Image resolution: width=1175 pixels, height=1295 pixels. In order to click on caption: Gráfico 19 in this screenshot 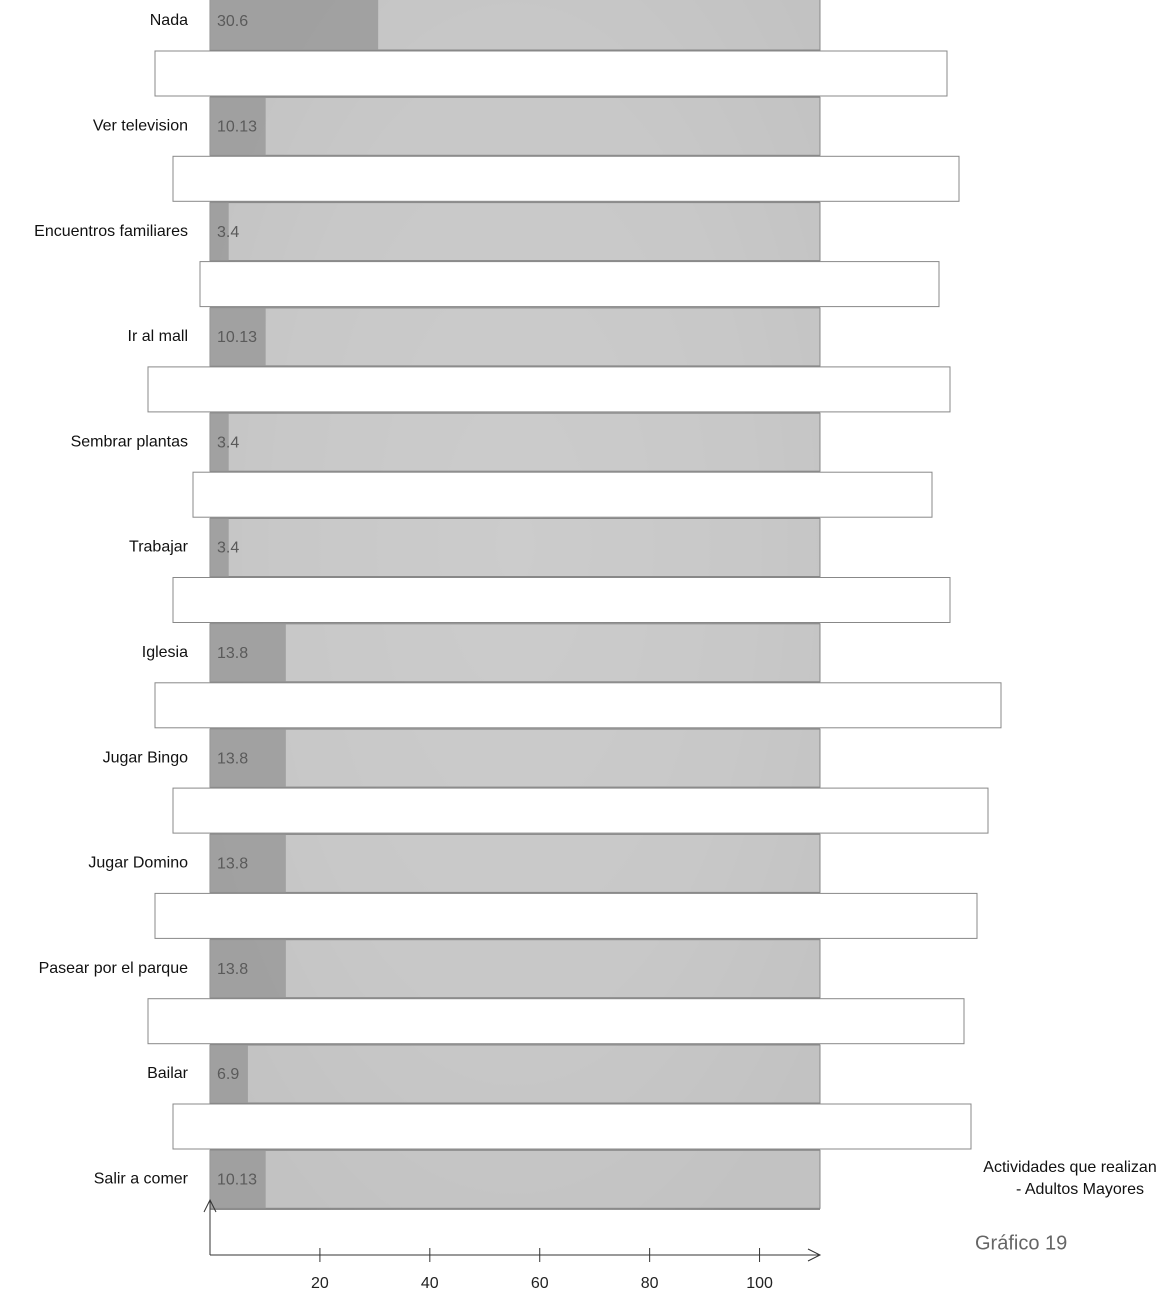, I will do `click(1021, 1243)`.